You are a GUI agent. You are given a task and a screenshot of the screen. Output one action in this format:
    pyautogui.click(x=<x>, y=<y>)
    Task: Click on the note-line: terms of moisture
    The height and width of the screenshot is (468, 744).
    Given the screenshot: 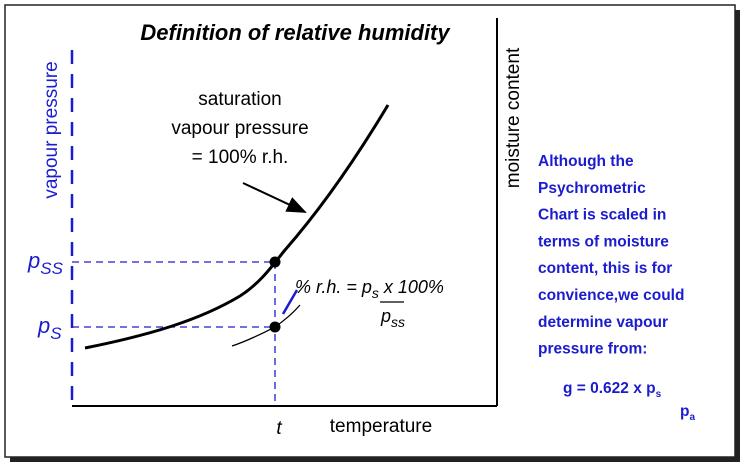 What is the action you would take?
    pyautogui.click(x=603, y=241)
    